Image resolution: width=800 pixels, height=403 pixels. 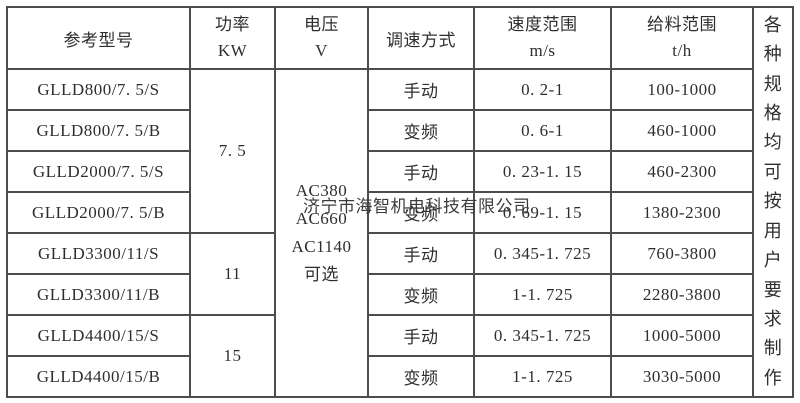 What do you see at coordinates (417, 206) in the screenshot?
I see `company-watermark: 济宁市海智机电科技有限公司` at bounding box center [417, 206].